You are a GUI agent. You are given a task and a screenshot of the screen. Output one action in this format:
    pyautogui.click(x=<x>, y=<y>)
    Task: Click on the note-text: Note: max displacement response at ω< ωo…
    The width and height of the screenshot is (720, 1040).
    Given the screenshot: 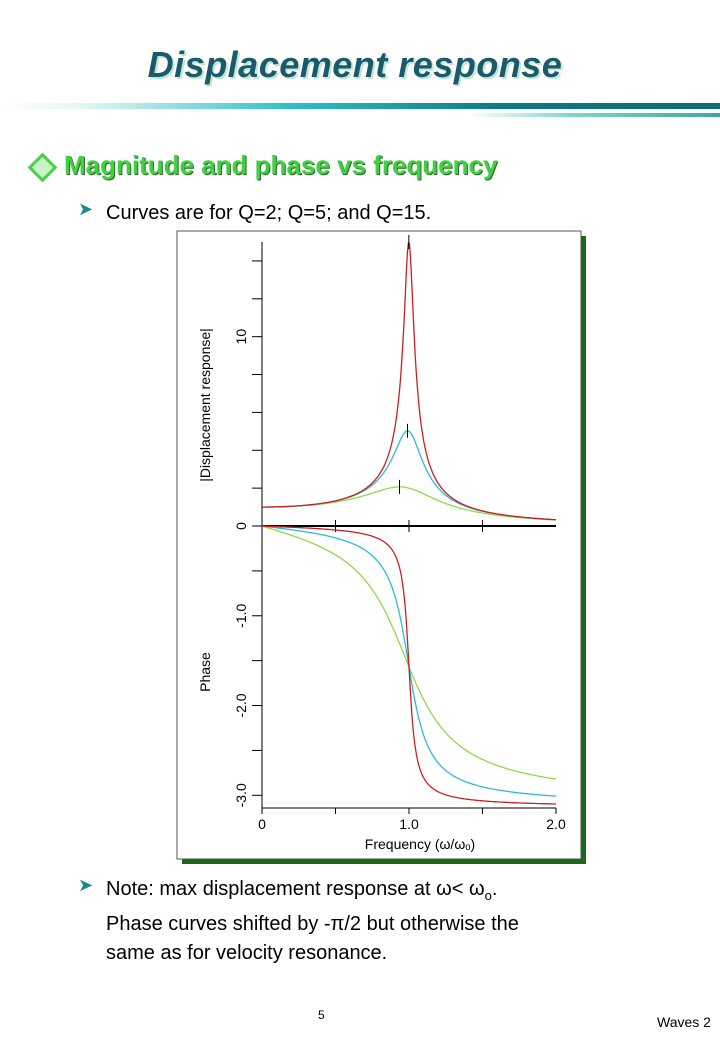 What is the action you would take?
    pyautogui.click(x=401, y=921)
    